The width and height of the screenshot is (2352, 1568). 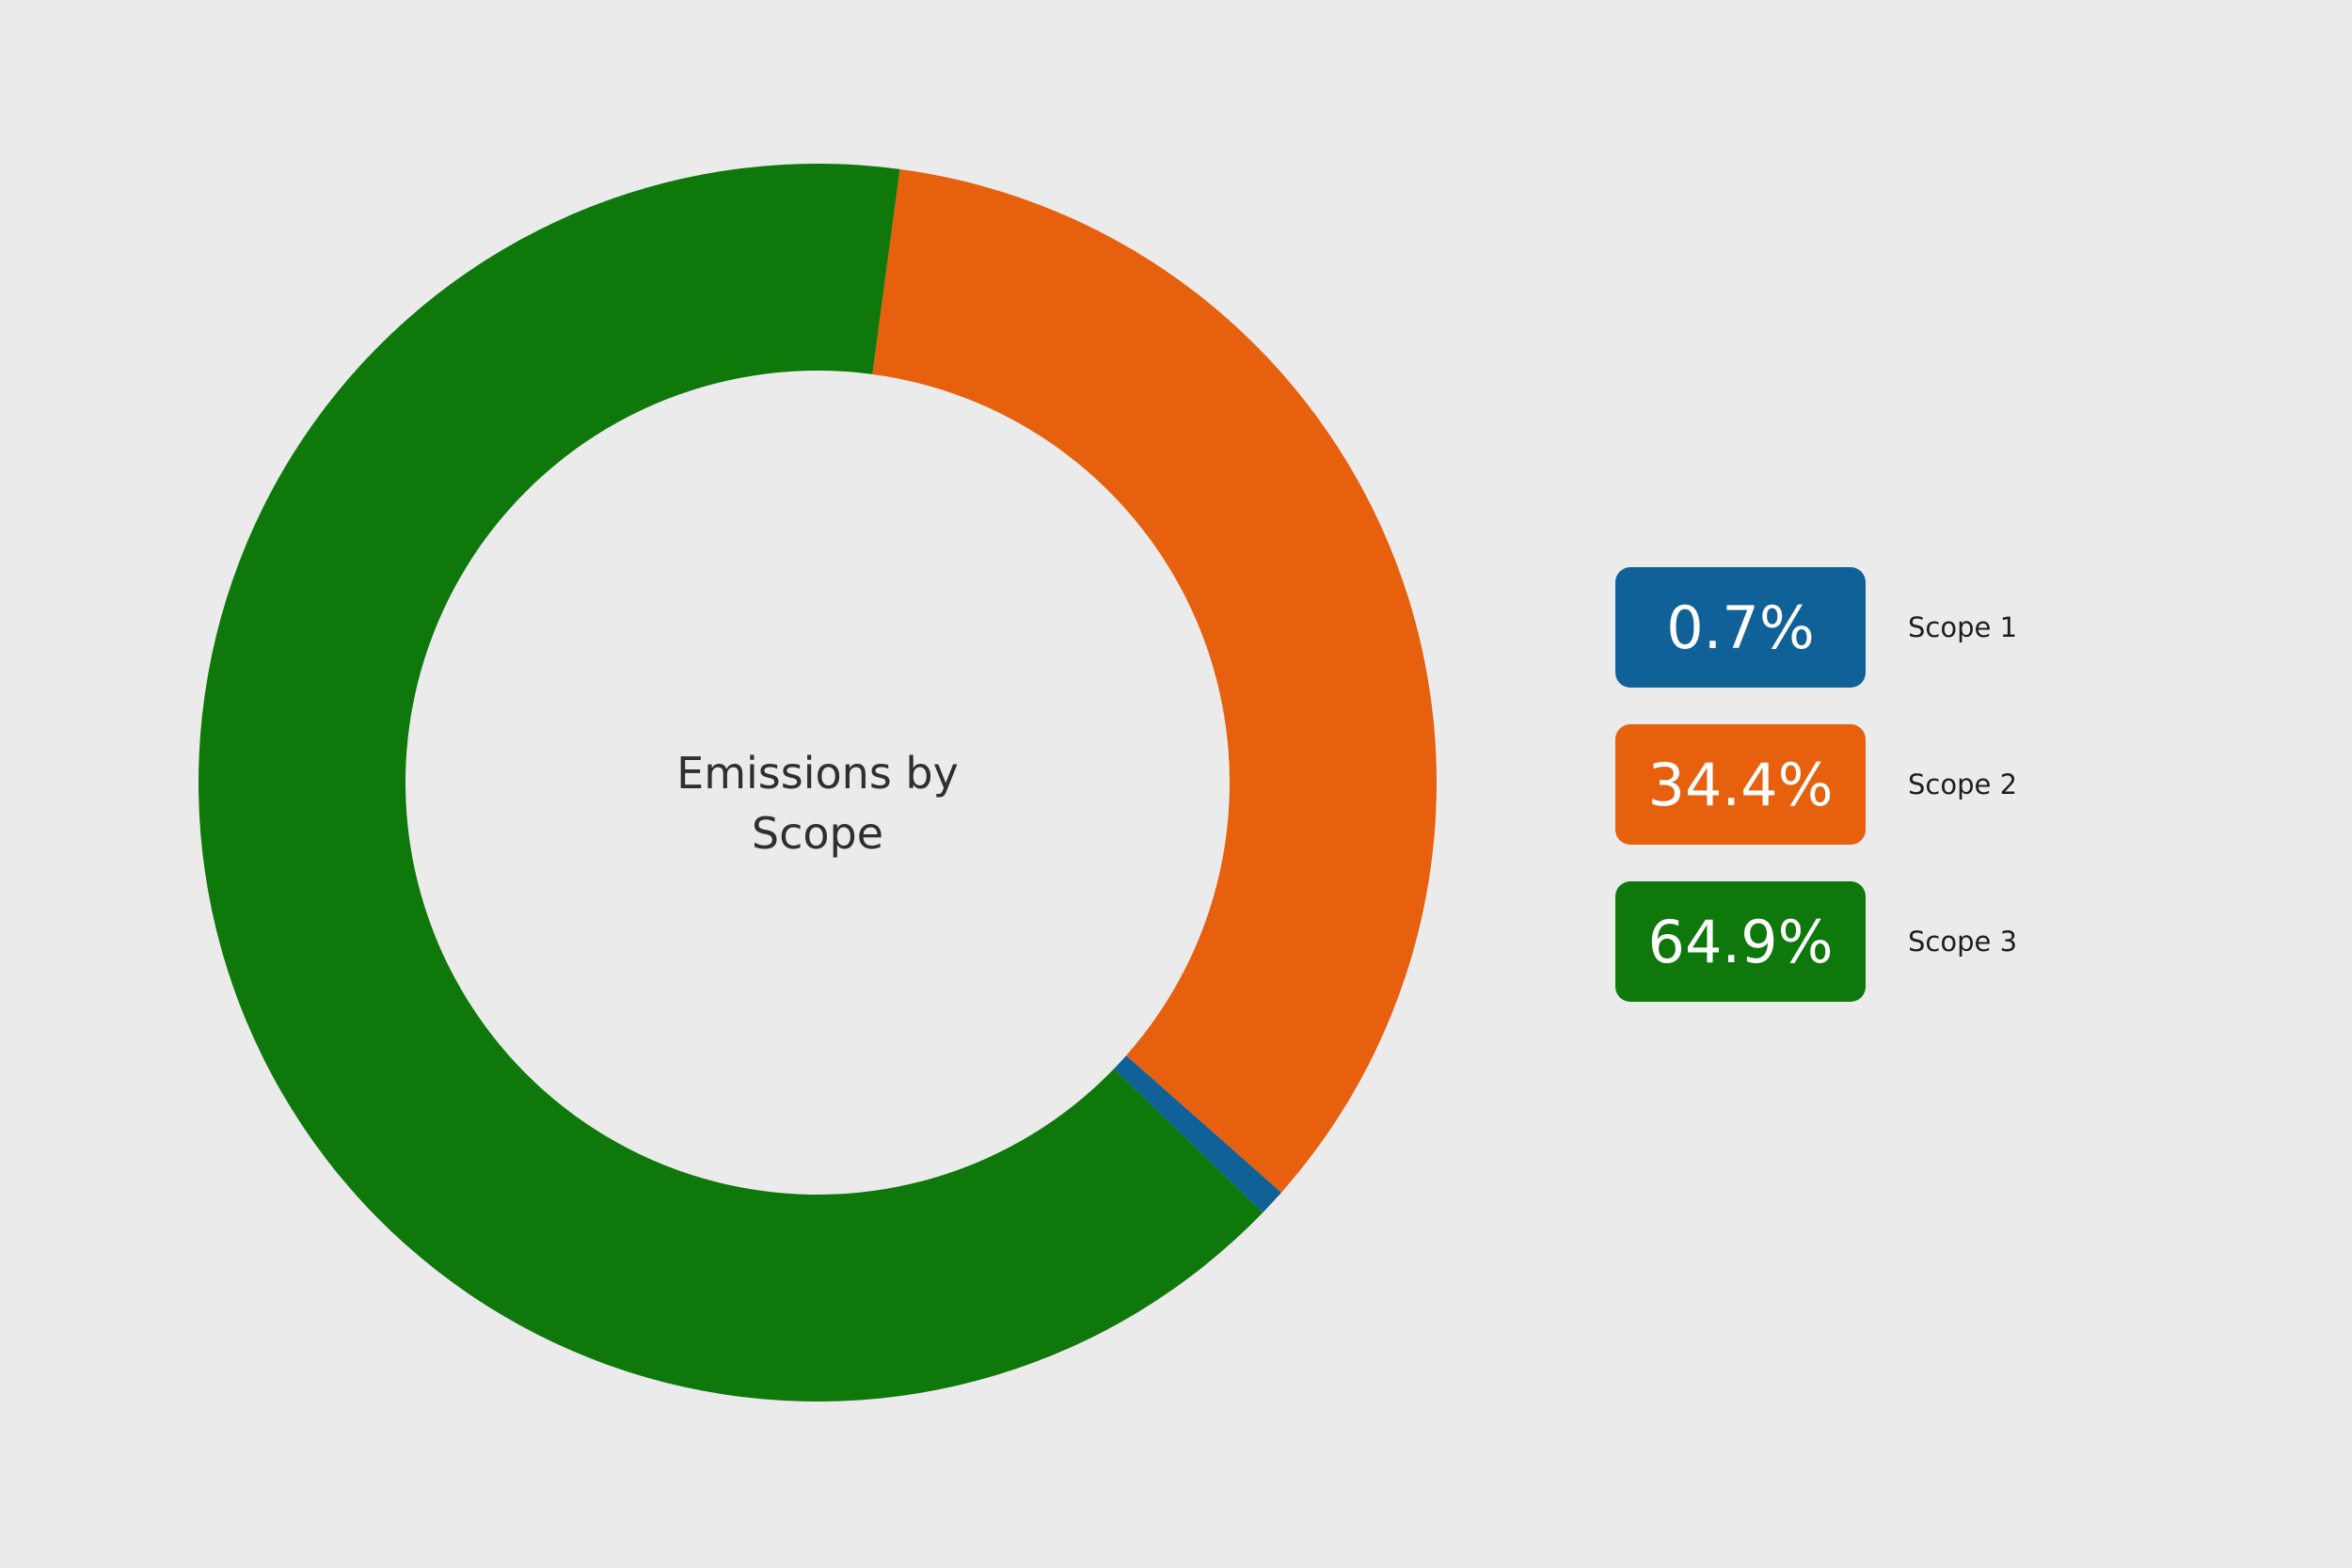 I want to click on donut-segment, so click(x=1197, y=1134).